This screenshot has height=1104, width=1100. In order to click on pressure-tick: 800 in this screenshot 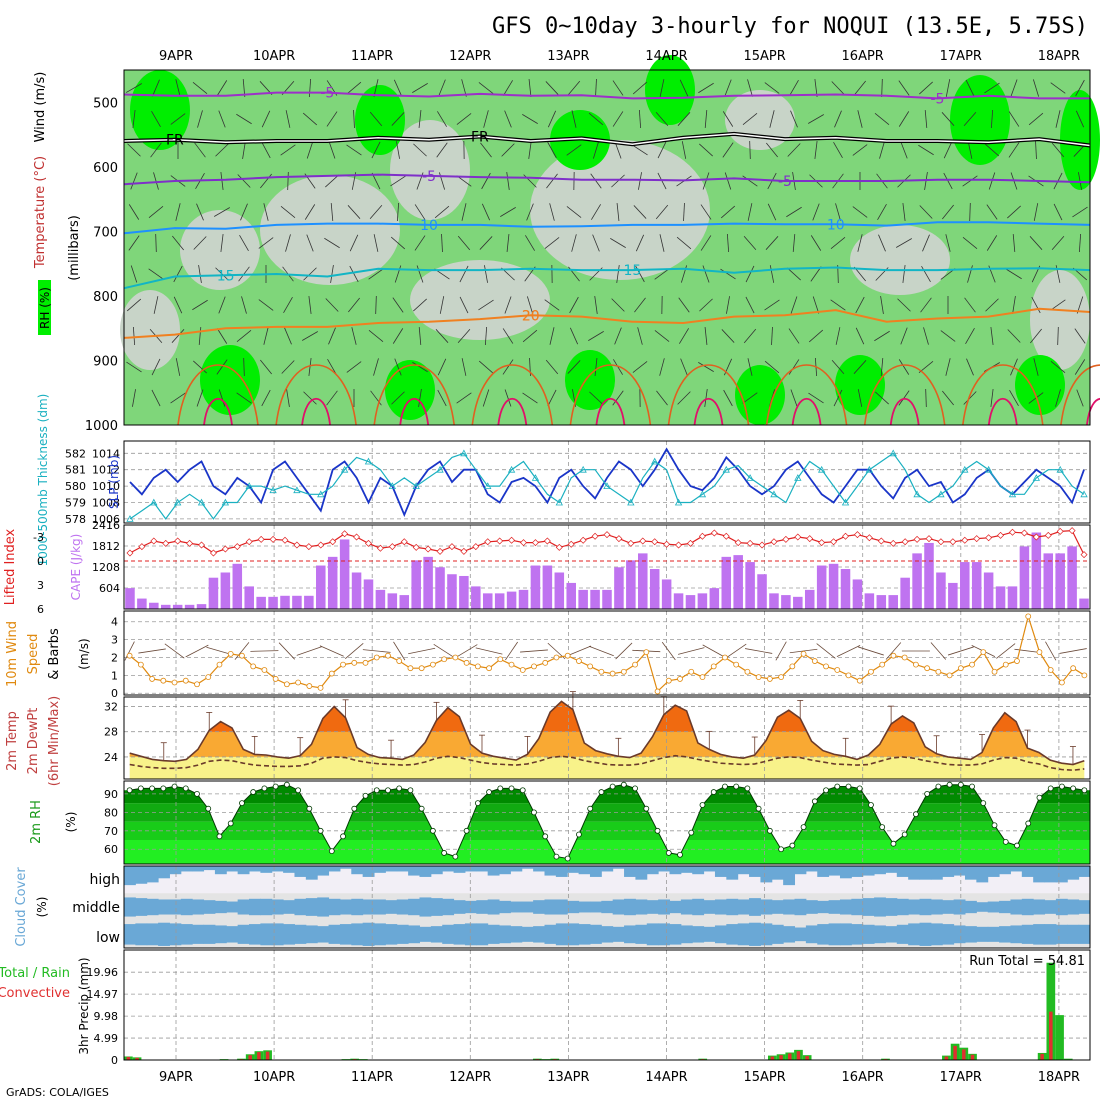, I will do `click(105, 297)`.